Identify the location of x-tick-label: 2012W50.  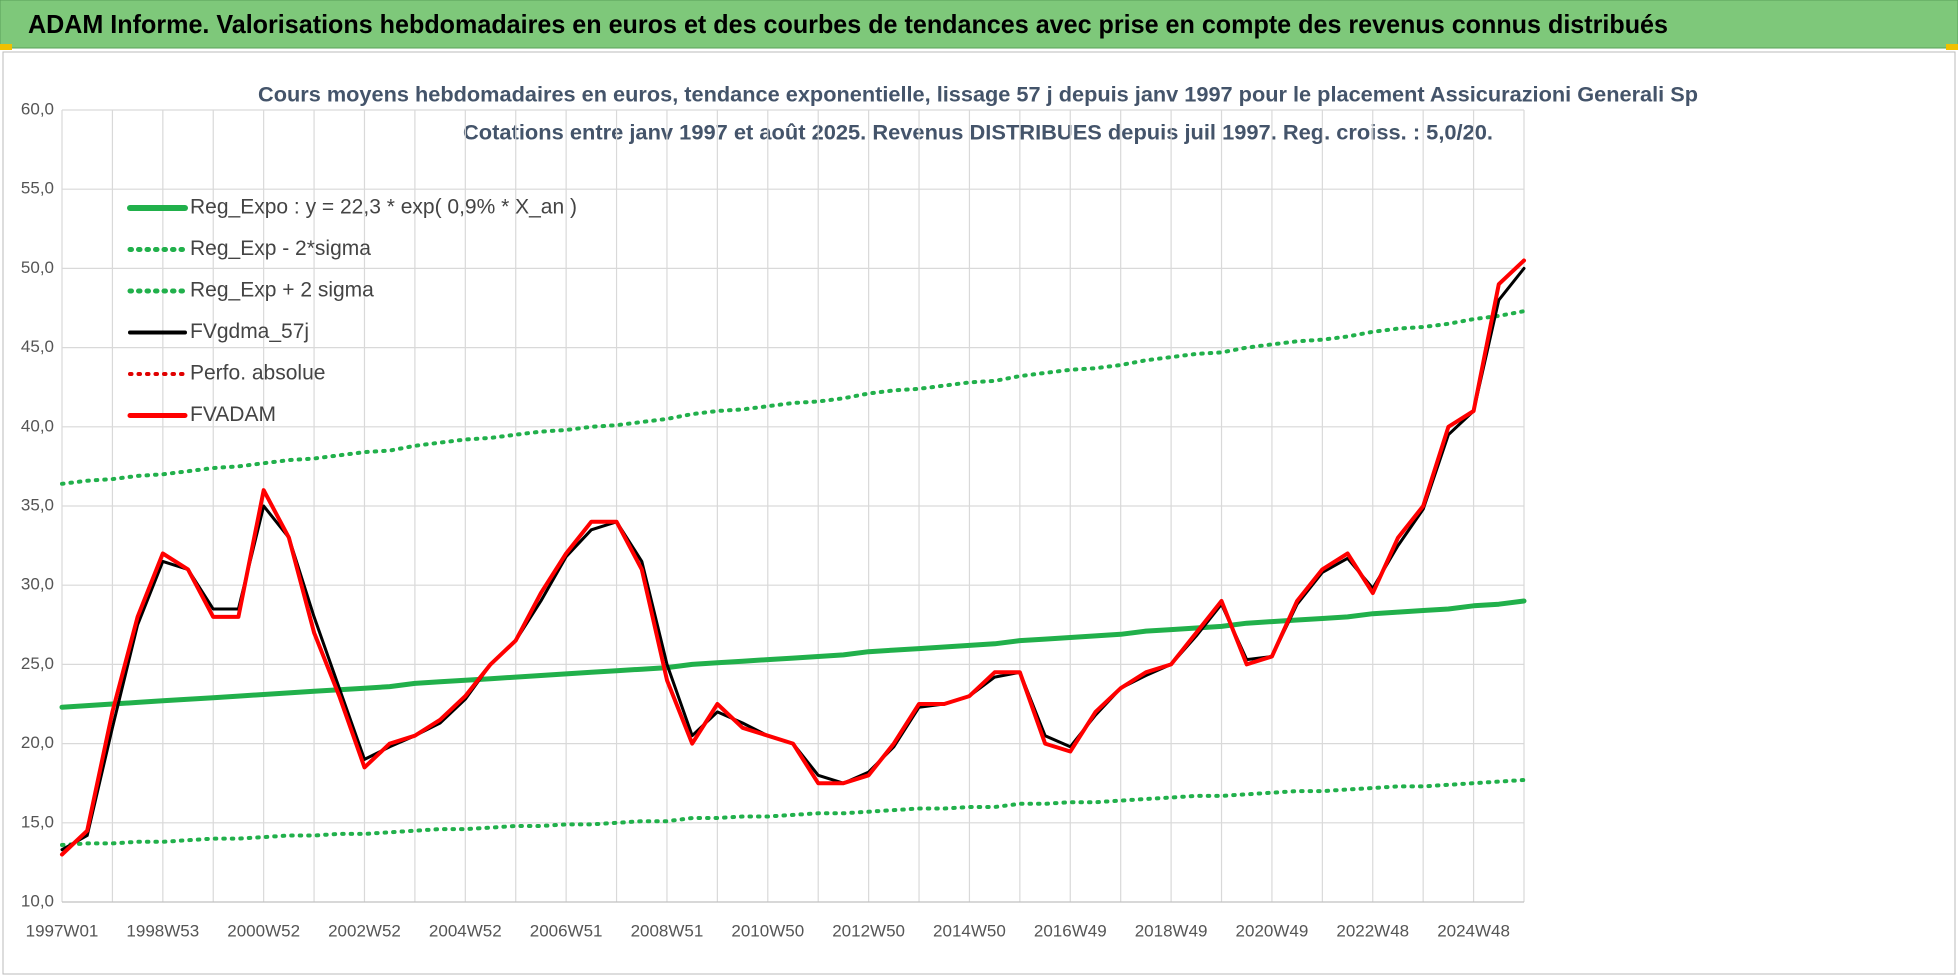
(868, 930).